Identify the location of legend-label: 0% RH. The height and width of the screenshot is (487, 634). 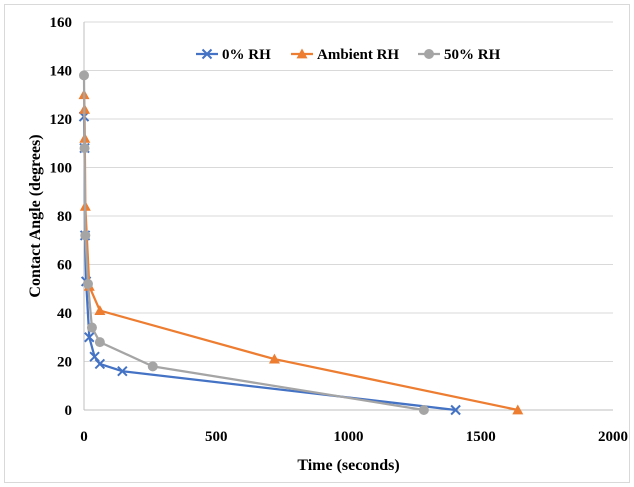
(246, 55).